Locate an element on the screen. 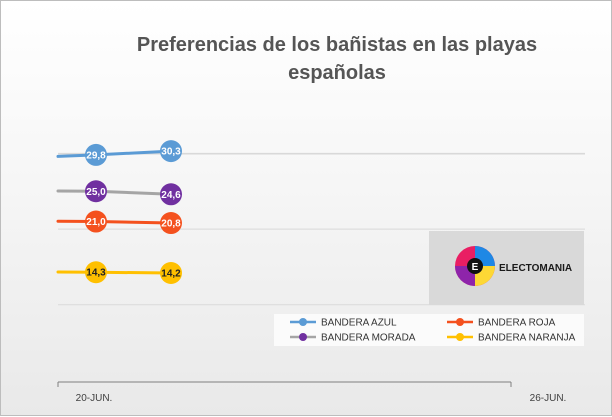  electomania-logo: E ELECTOMANIA is located at coordinates (506, 268).